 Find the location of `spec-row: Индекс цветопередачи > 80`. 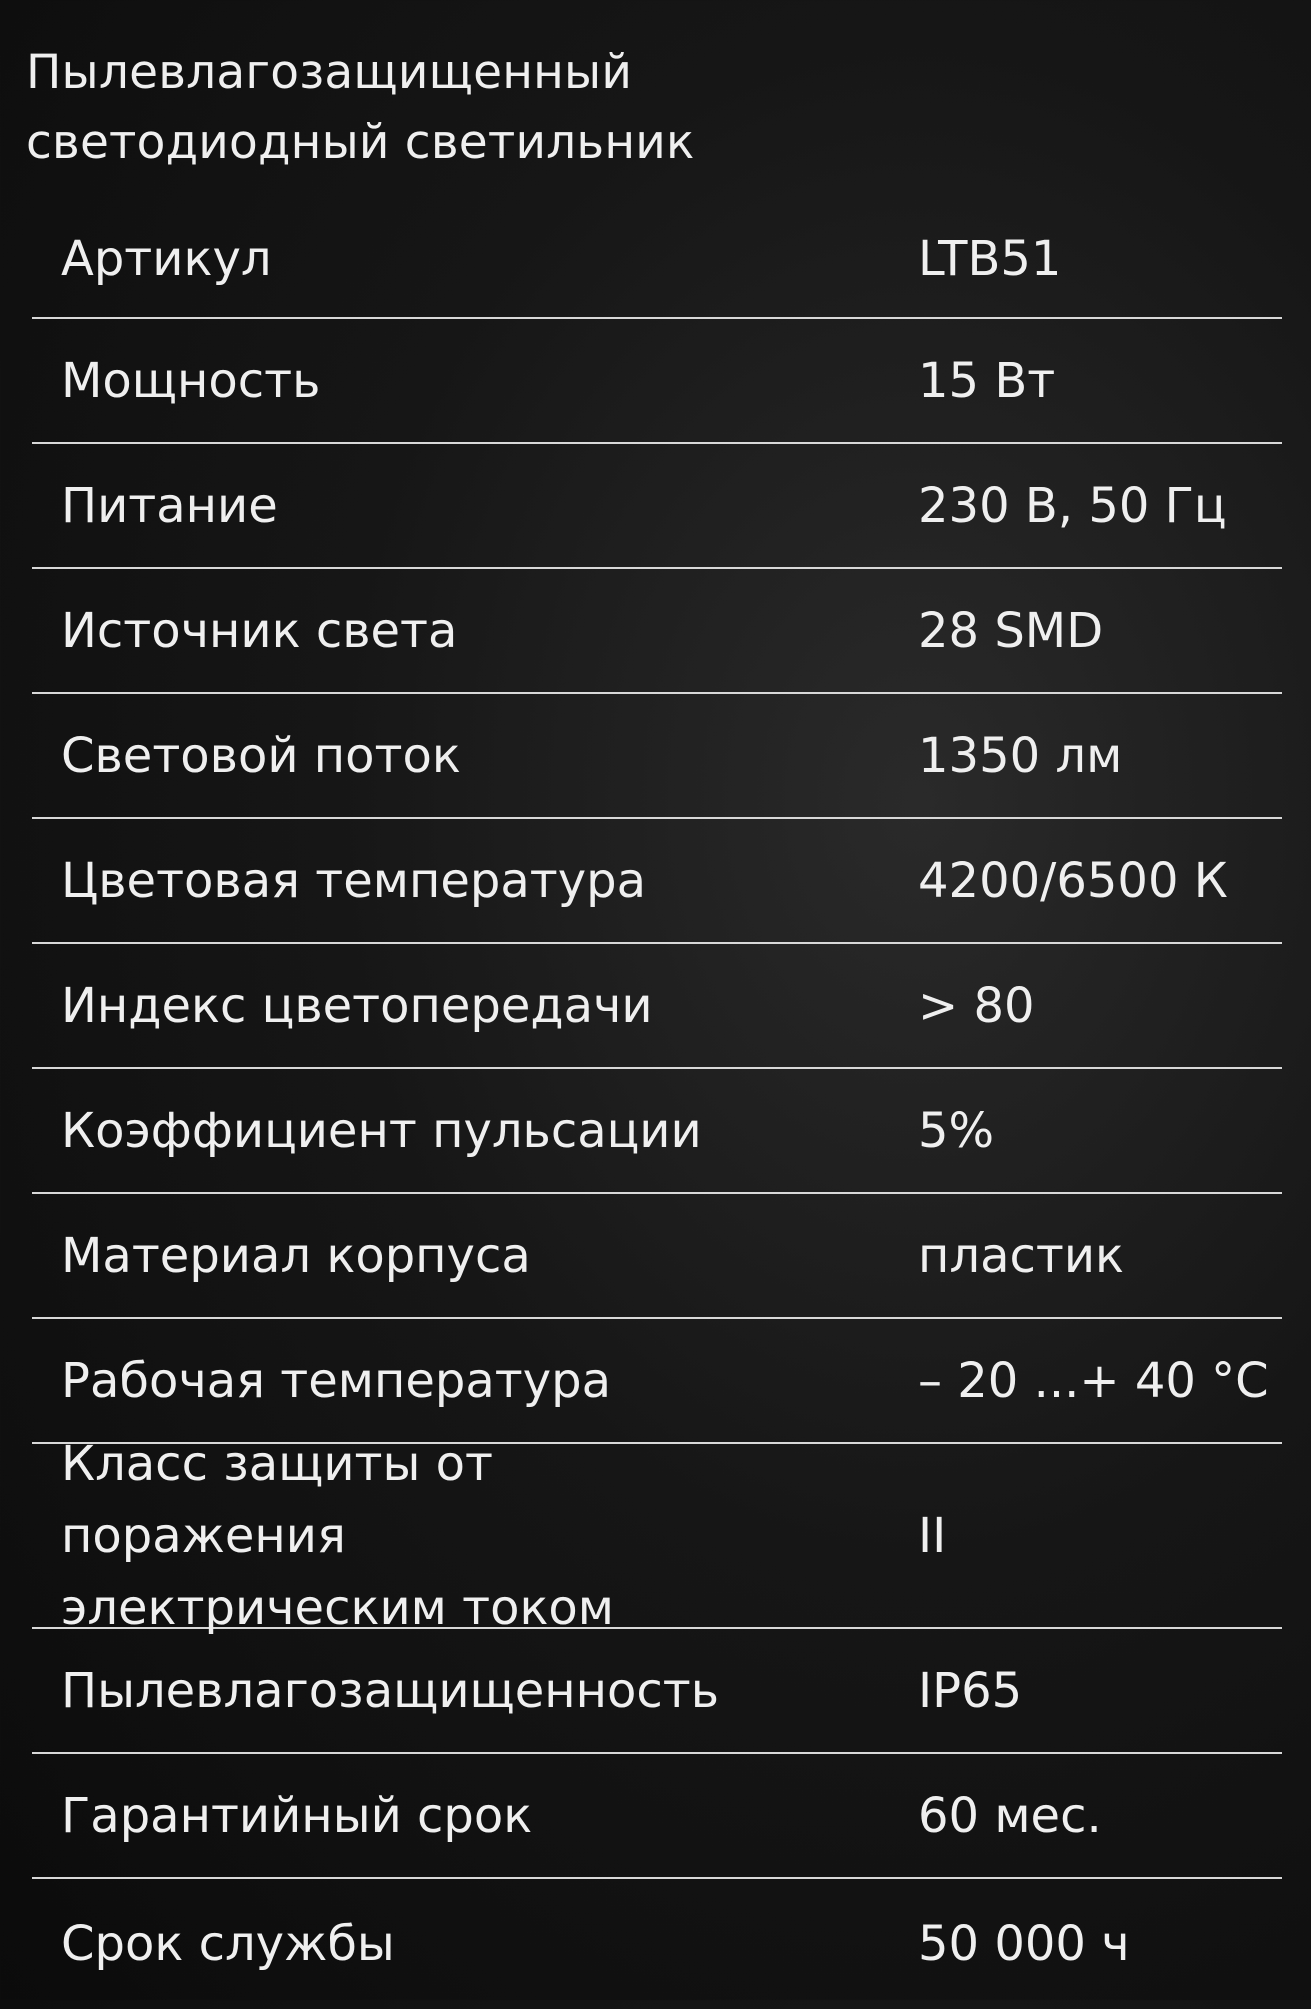

spec-row: Индекс цветопередачи > 80 is located at coordinates (657, 1006).